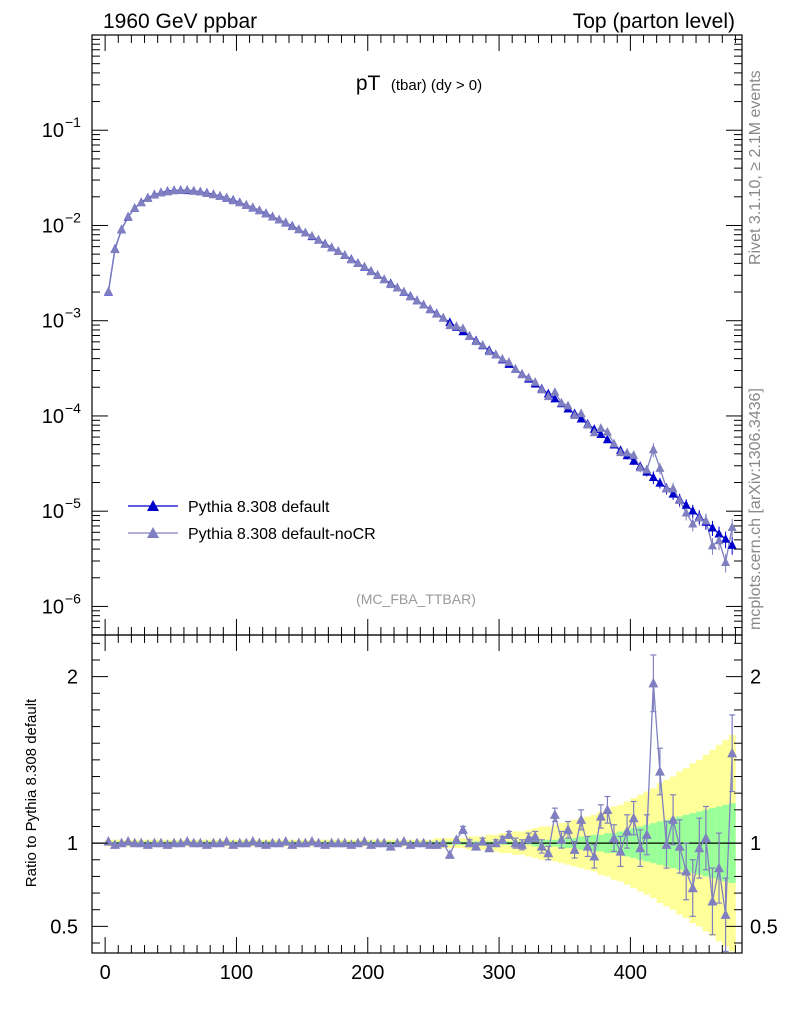  What do you see at coordinates (764, 927) in the screenshot?
I see `ratio-y-tick-label-right: 0.5` at bounding box center [764, 927].